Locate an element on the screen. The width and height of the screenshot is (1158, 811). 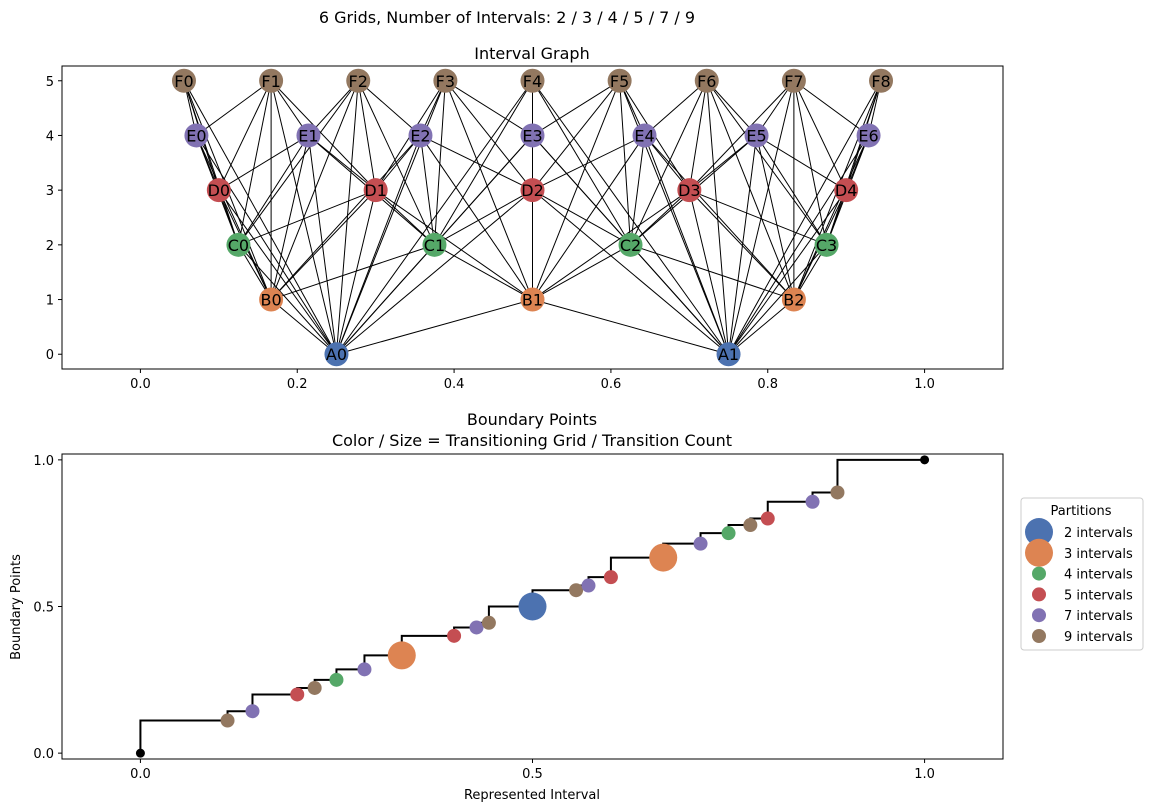
graph-edge-D2-F5 is located at coordinates (576, 135).